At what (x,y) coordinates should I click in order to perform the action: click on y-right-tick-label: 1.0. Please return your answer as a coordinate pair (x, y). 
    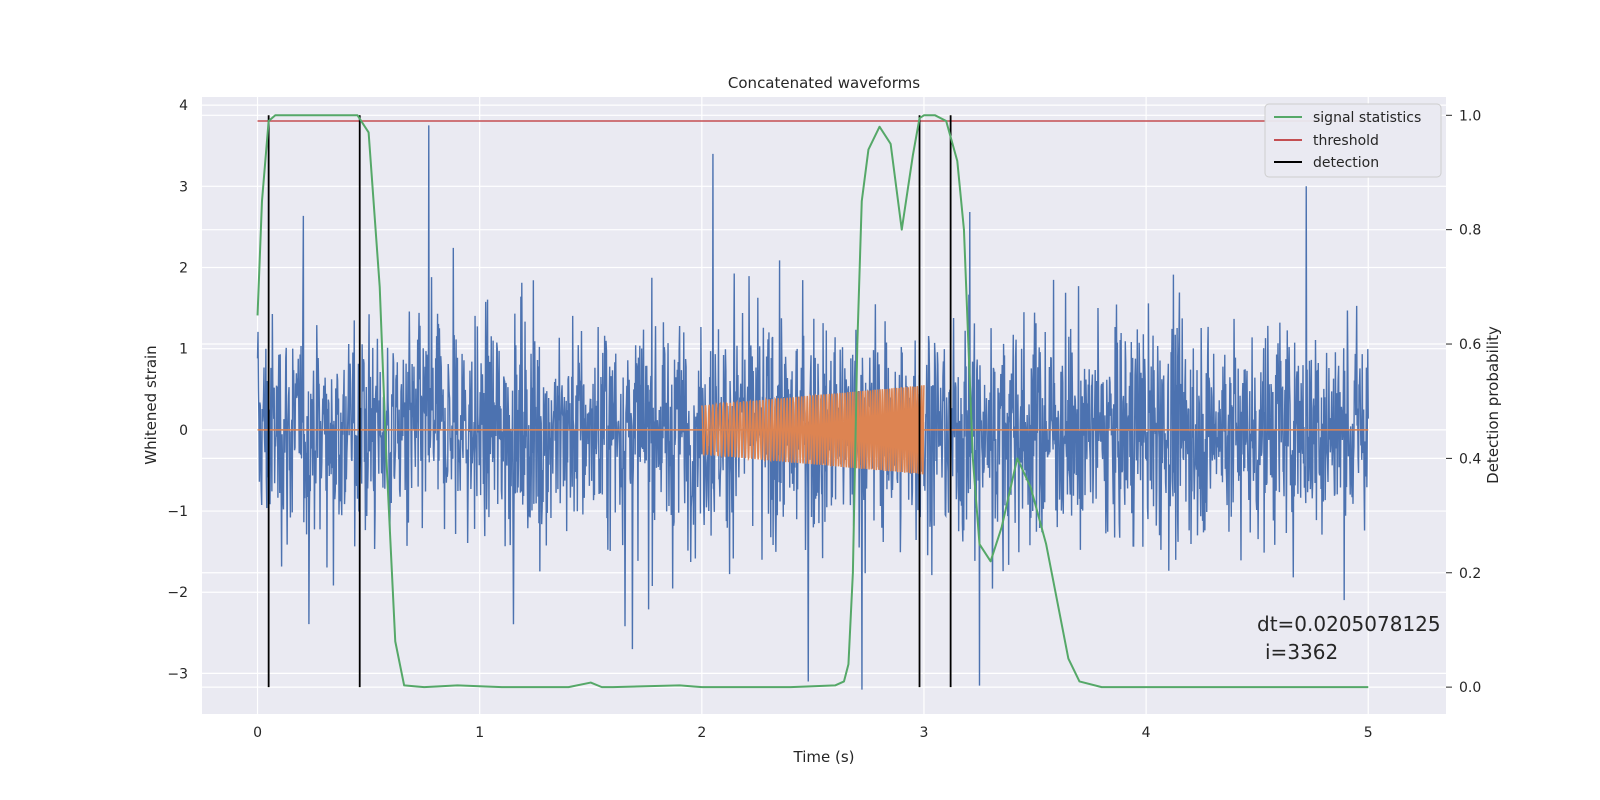
    Looking at the image, I should click on (1470, 116).